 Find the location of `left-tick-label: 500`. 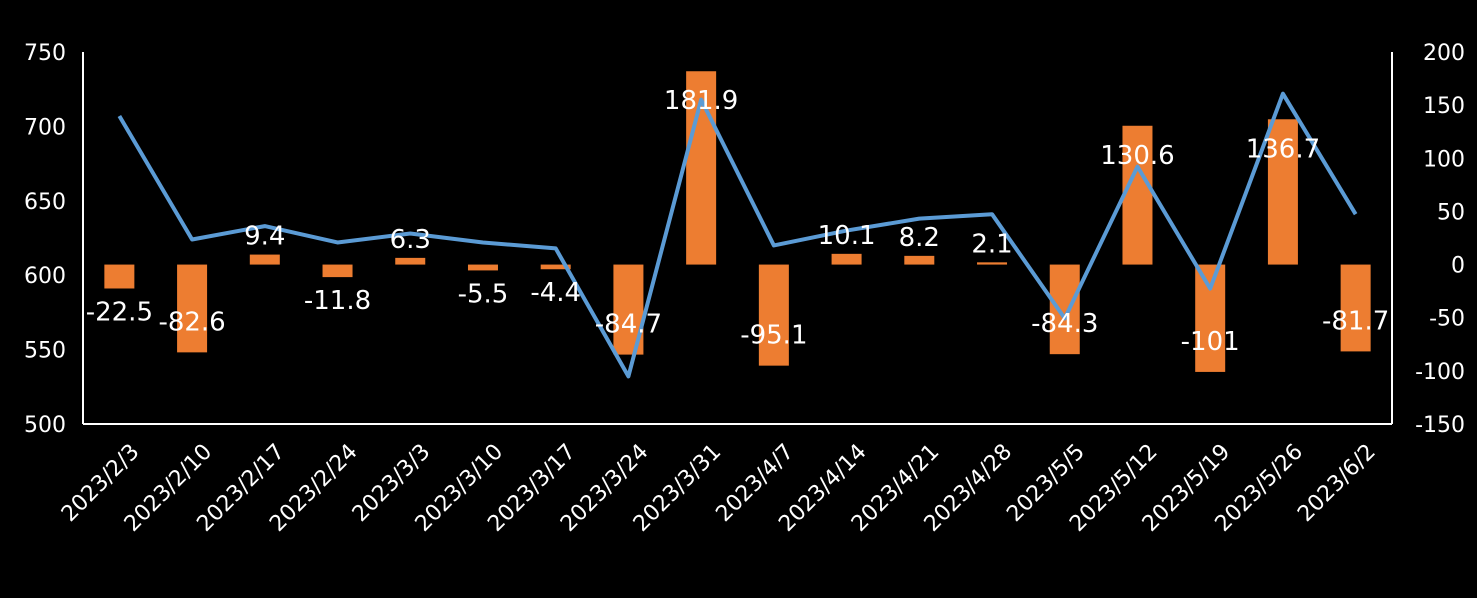

left-tick-label: 500 is located at coordinates (45, 425).